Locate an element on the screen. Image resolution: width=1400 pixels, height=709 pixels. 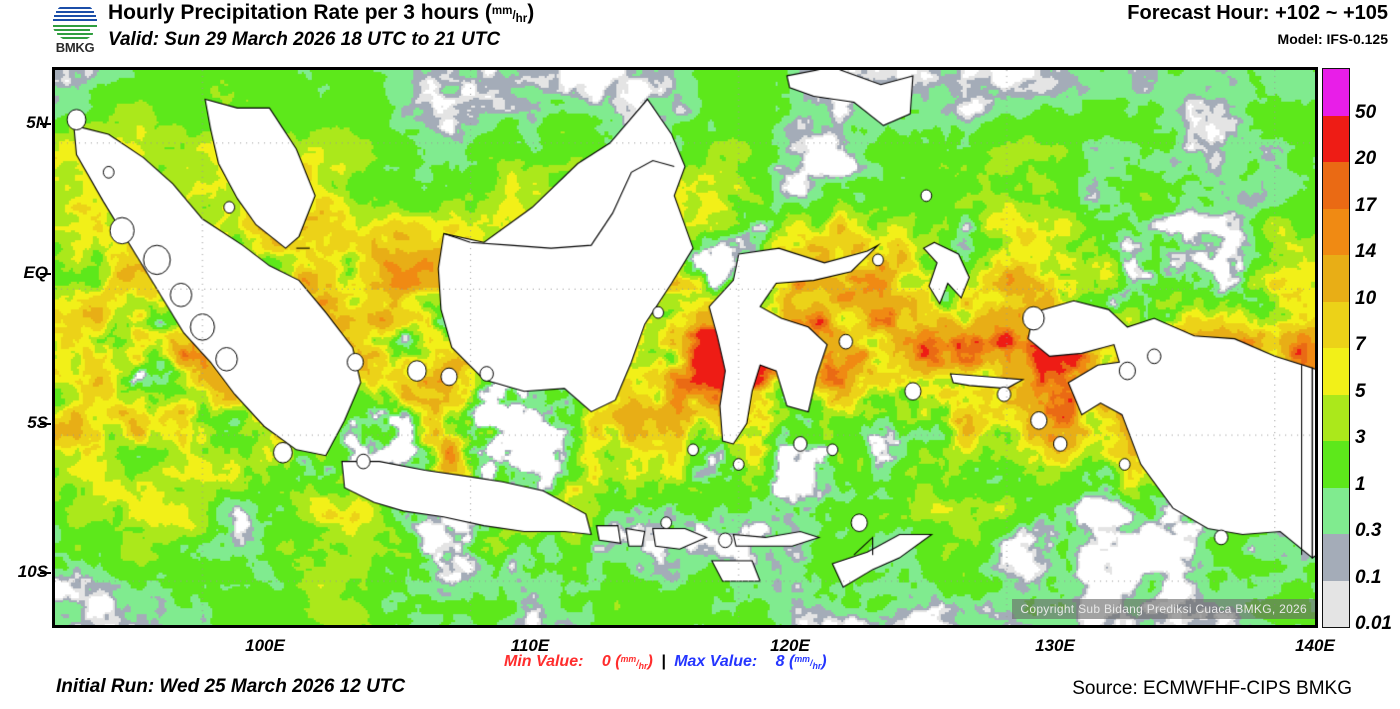
colorbar-label-1: 1 is located at coordinates (1360, 484).